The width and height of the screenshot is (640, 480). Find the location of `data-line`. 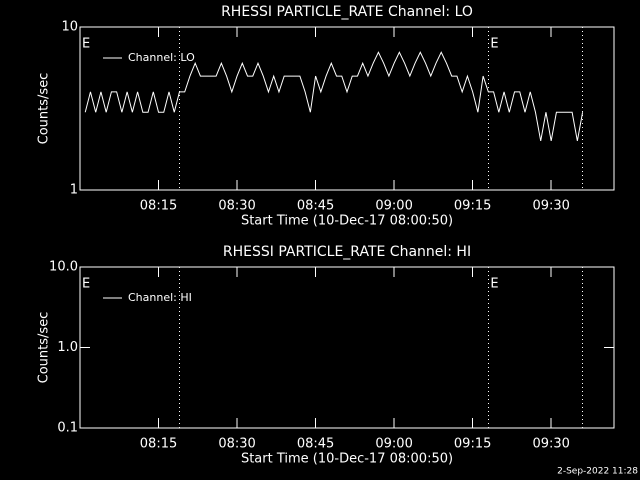

data-line is located at coordinates (334, 96).